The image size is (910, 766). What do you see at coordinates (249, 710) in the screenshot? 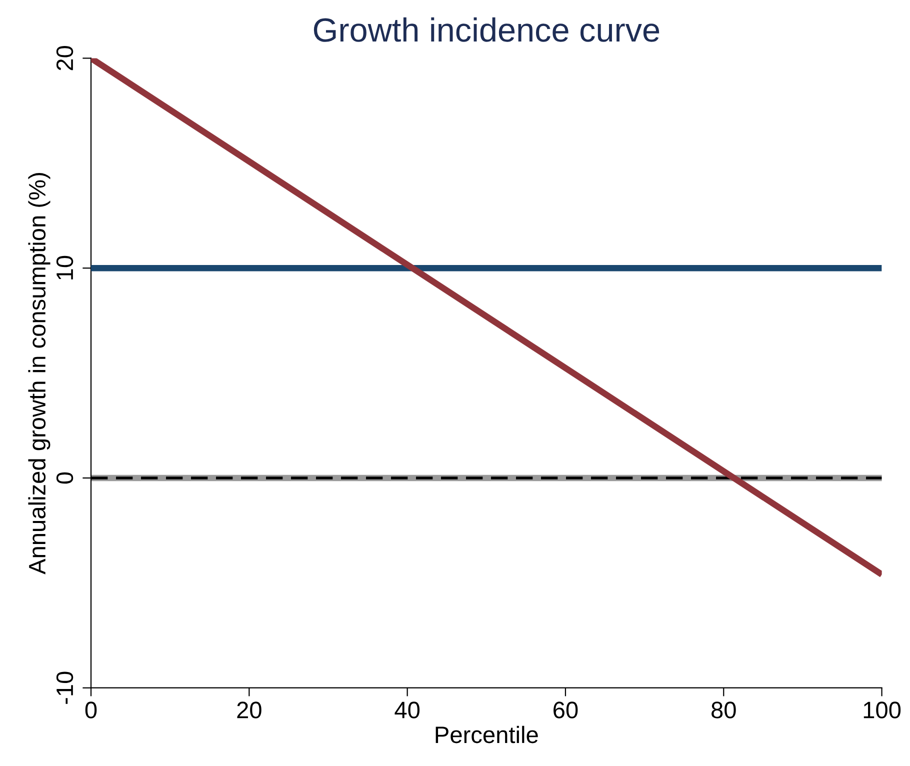
I see `x-tick-label: 20` at bounding box center [249, 710].